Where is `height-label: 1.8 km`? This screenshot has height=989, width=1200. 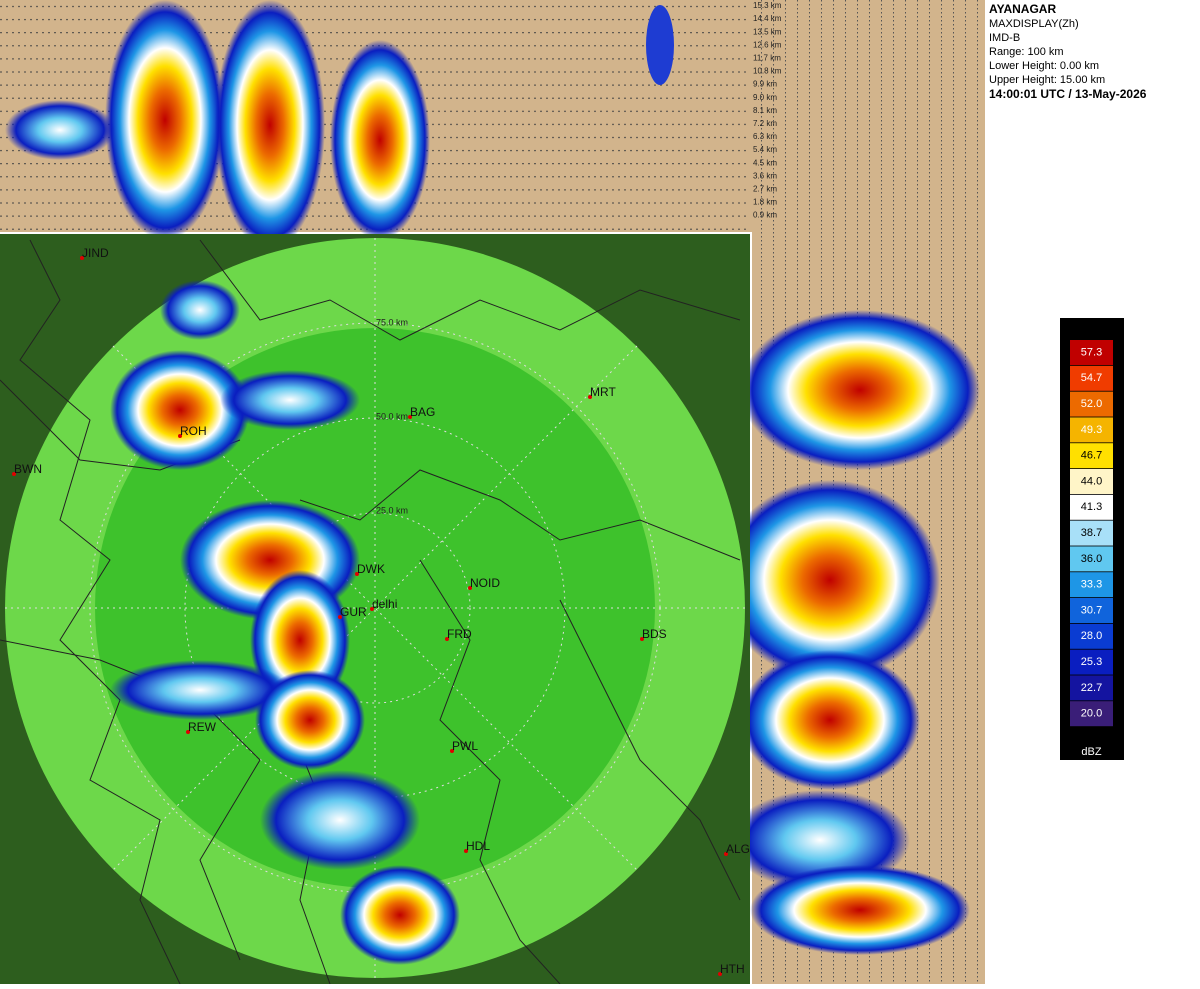
height-label: 1.8 km is located at coordinates (765, 202).